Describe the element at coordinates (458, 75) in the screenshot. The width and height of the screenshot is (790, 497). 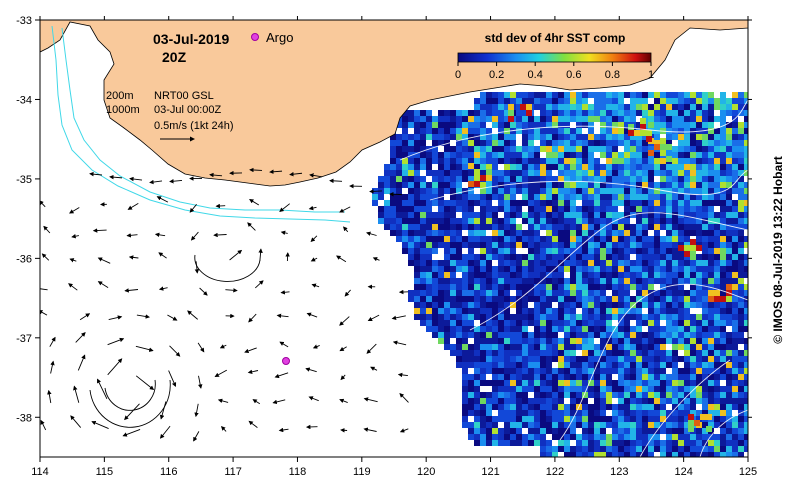
I see `colorbar-tick-label: 0` at that location.